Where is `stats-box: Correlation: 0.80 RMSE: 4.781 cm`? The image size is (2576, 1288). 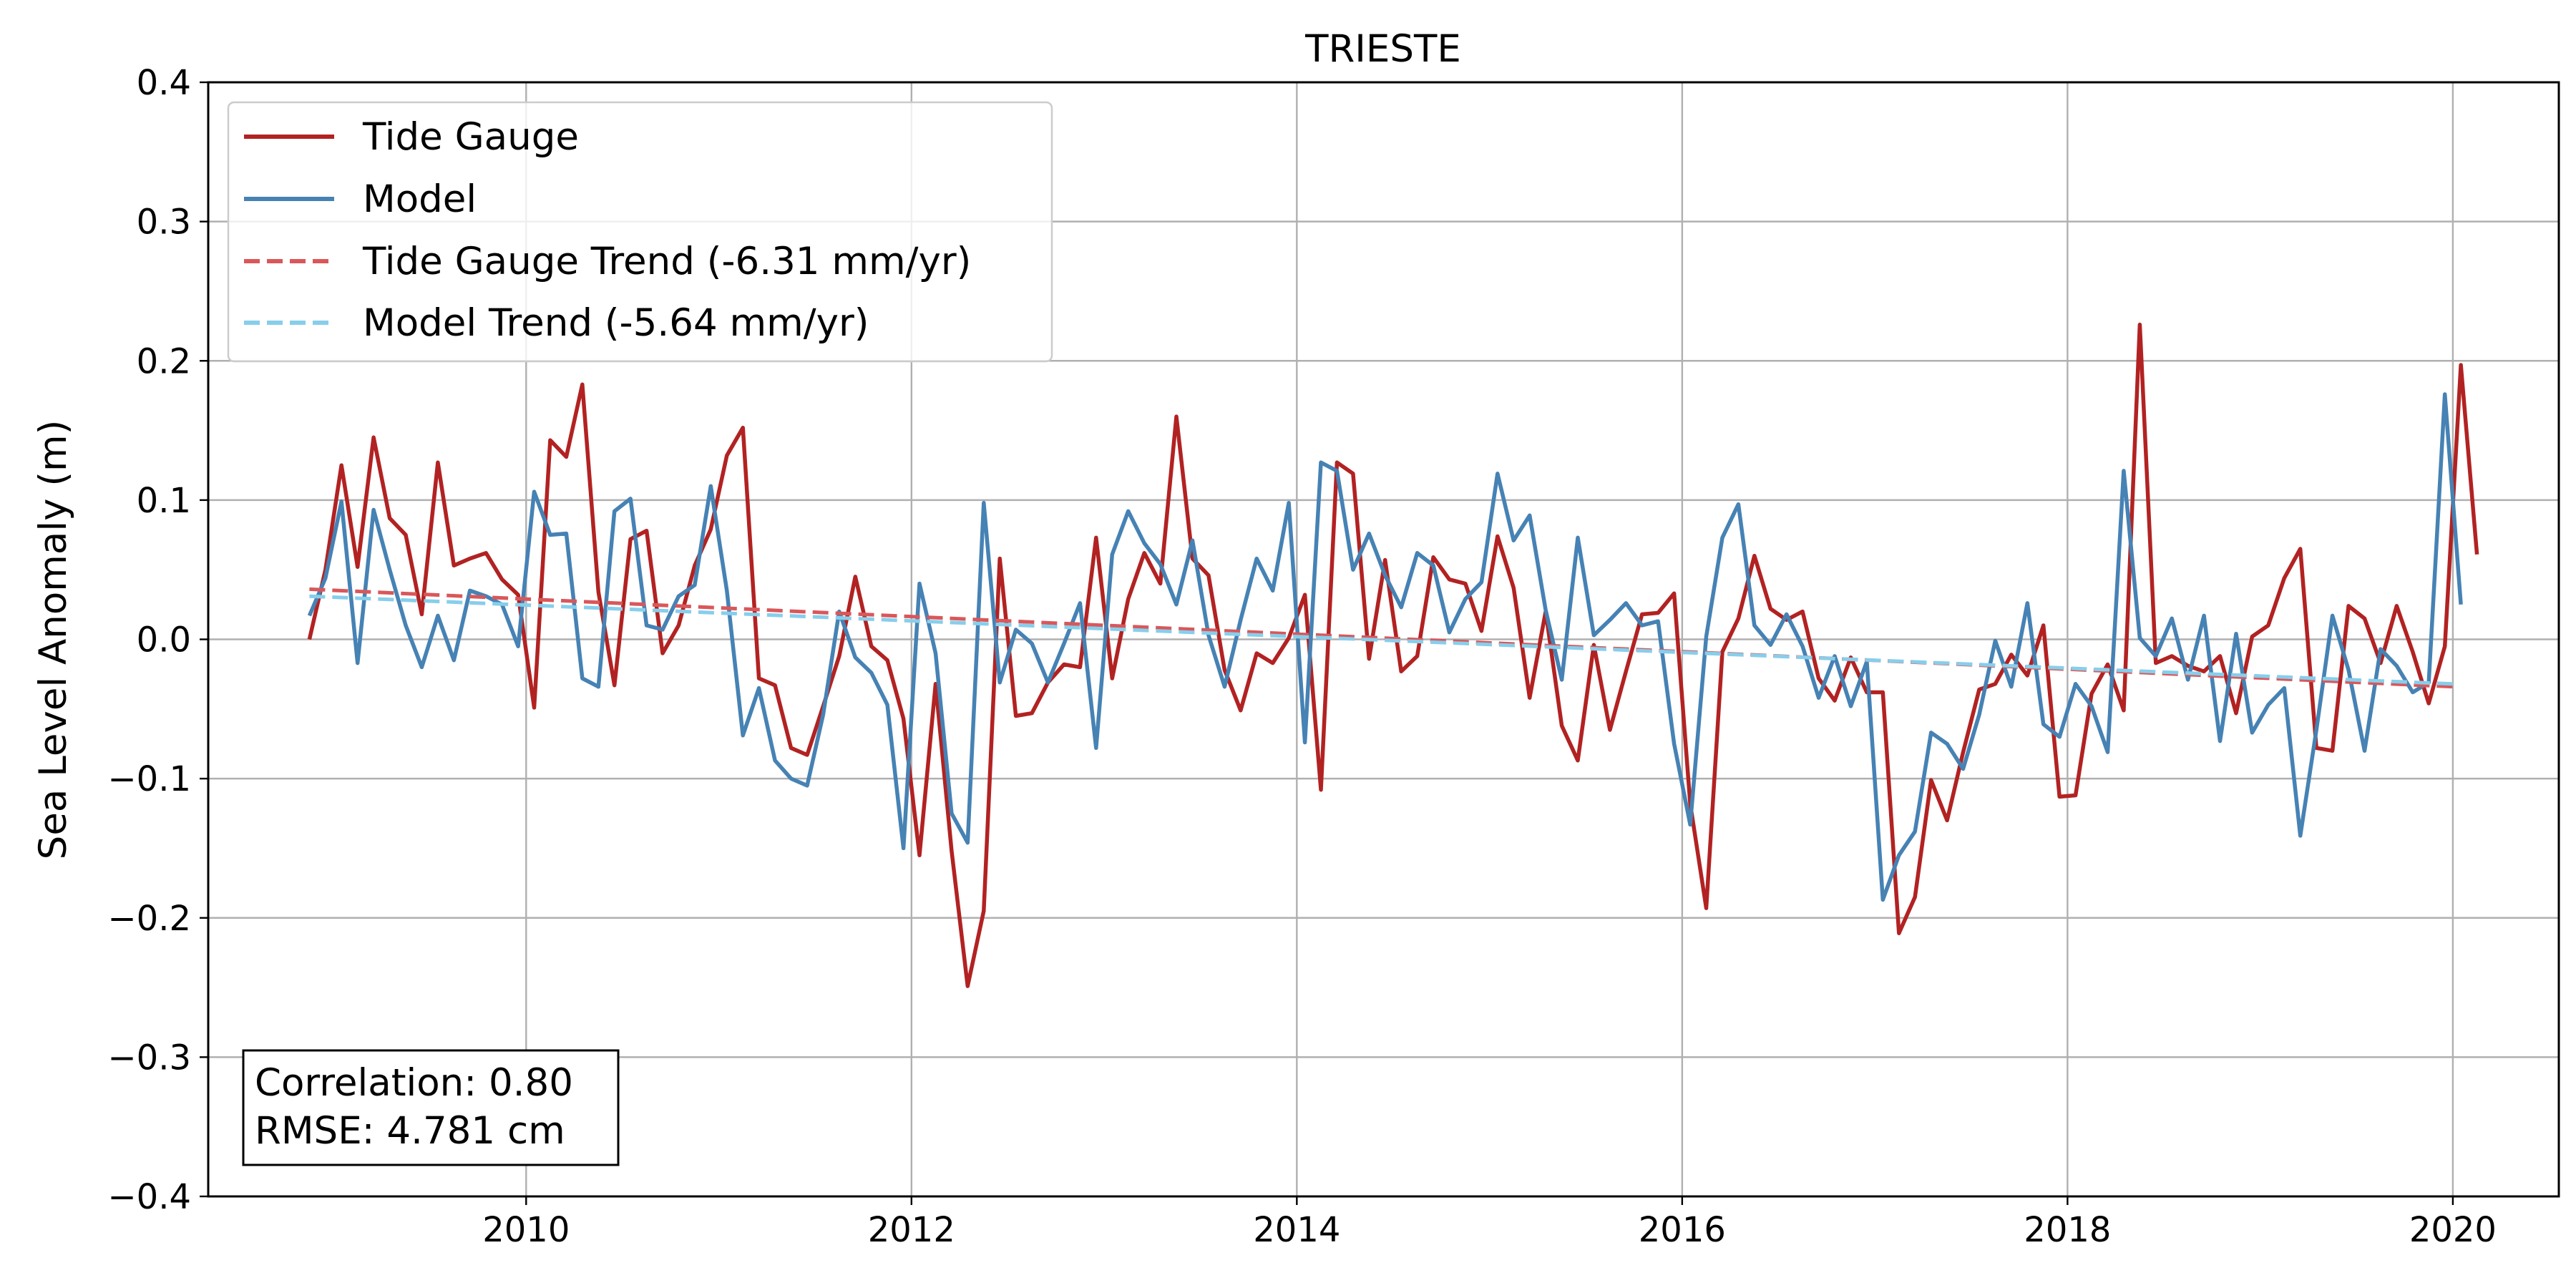
stats-box: Correlation: 0.80 RMSE: 4.781 cm is located at coordinates (431, 1107).